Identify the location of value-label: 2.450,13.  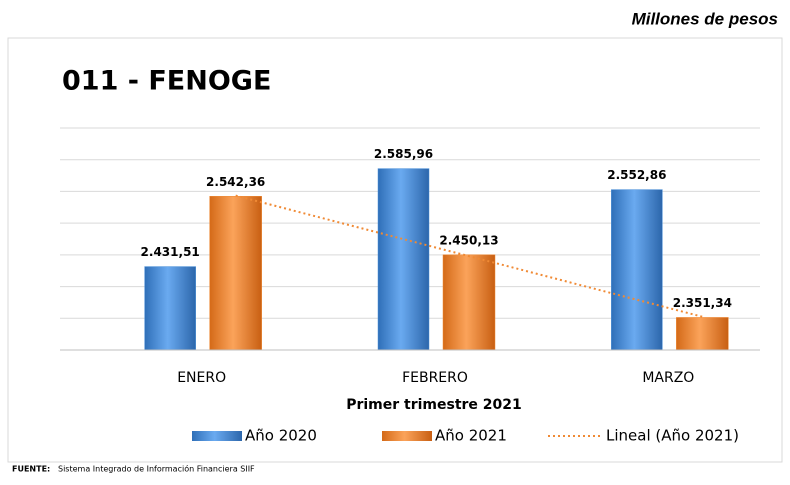
(468, 240).